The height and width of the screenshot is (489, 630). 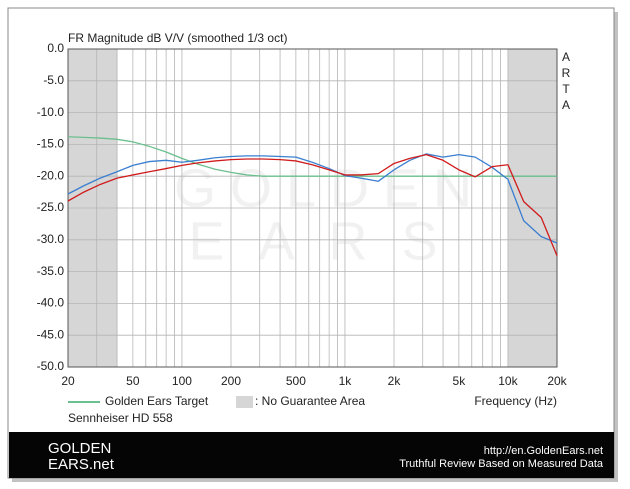 I want to click on x-tick-label: 20, so click(x=68, y=381).